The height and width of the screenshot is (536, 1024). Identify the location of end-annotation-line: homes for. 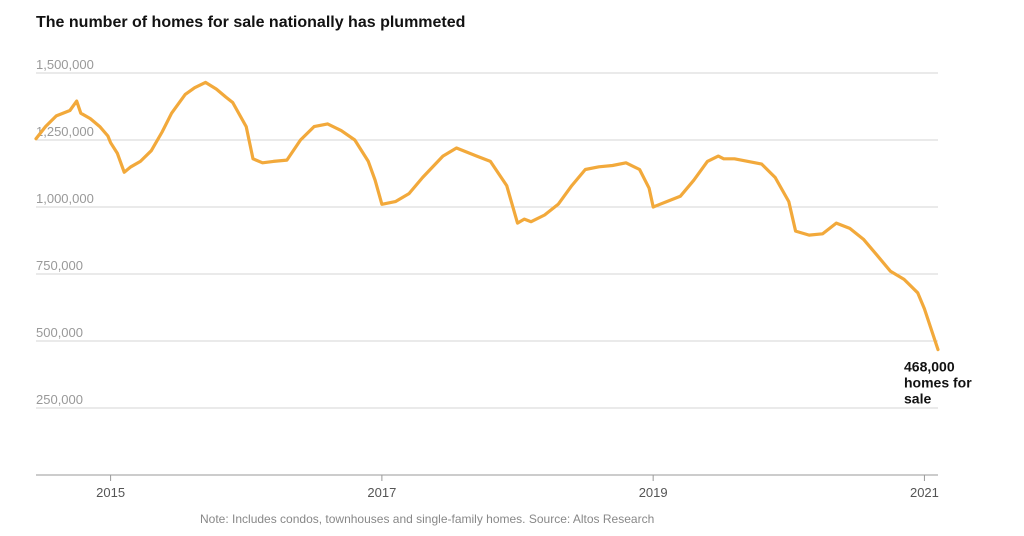
(938, 383).